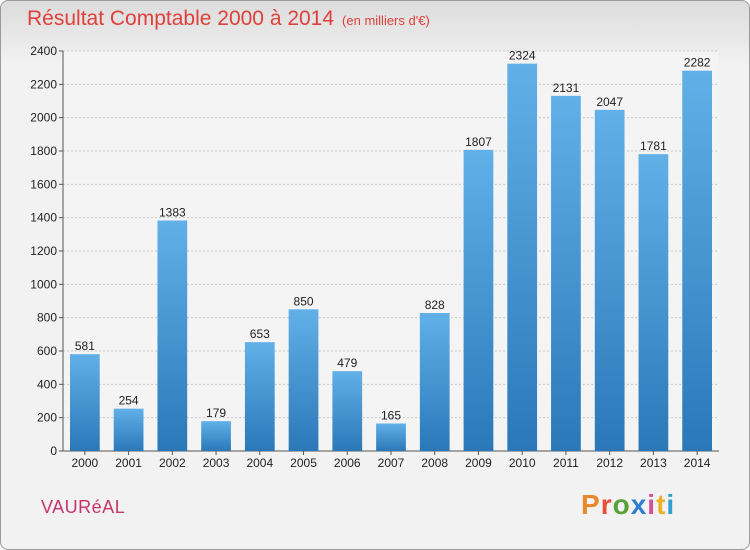 This screenshot has height=550, width=750. I want to click on y-tick-label: 2200, so click(43, 84).